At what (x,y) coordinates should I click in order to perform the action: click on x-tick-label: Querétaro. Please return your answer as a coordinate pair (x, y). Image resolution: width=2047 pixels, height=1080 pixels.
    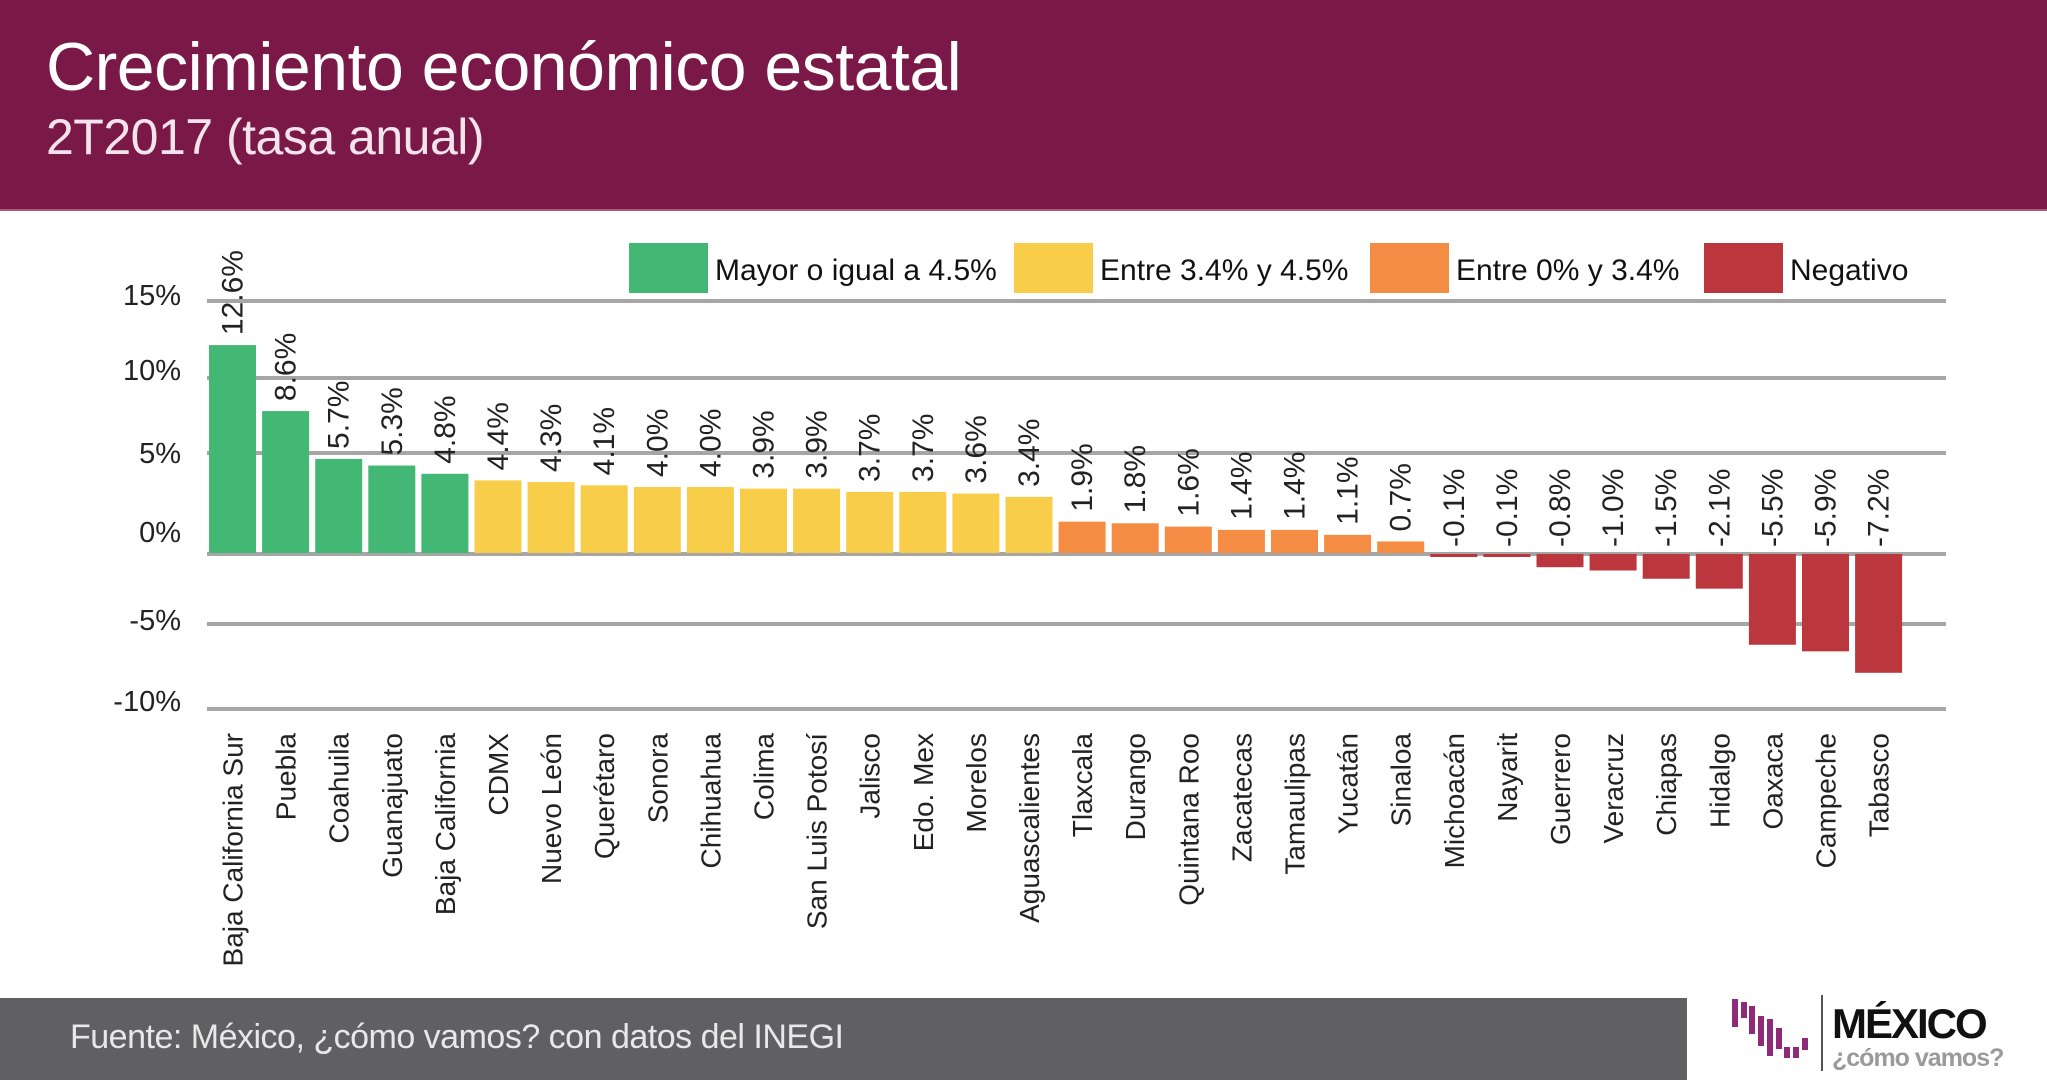
    Looking at the image, I should click on (604, 796).